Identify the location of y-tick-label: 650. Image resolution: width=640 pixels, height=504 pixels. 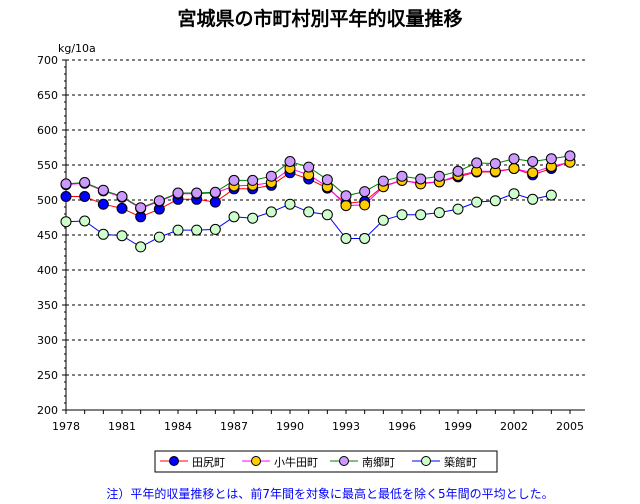
(47, 95).